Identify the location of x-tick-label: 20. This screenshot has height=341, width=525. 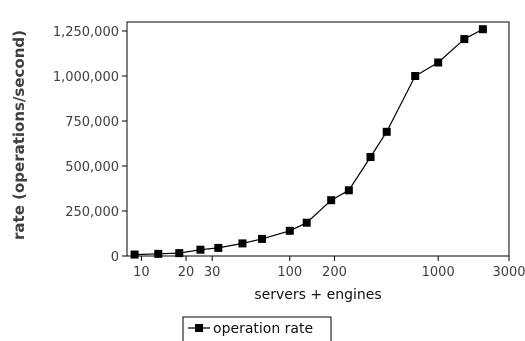
(186, 272).